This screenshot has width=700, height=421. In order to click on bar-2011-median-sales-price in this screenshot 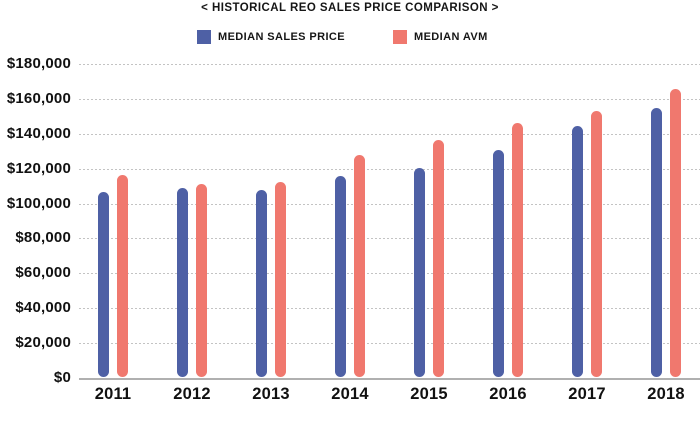, I will do `click(103, 284)`.